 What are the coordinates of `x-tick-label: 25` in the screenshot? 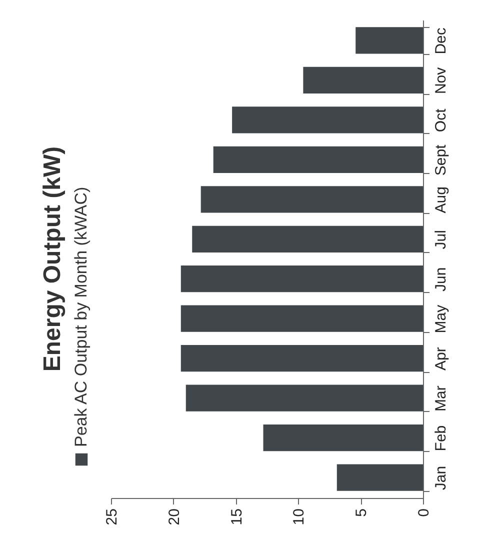 It's located at (112, 517).